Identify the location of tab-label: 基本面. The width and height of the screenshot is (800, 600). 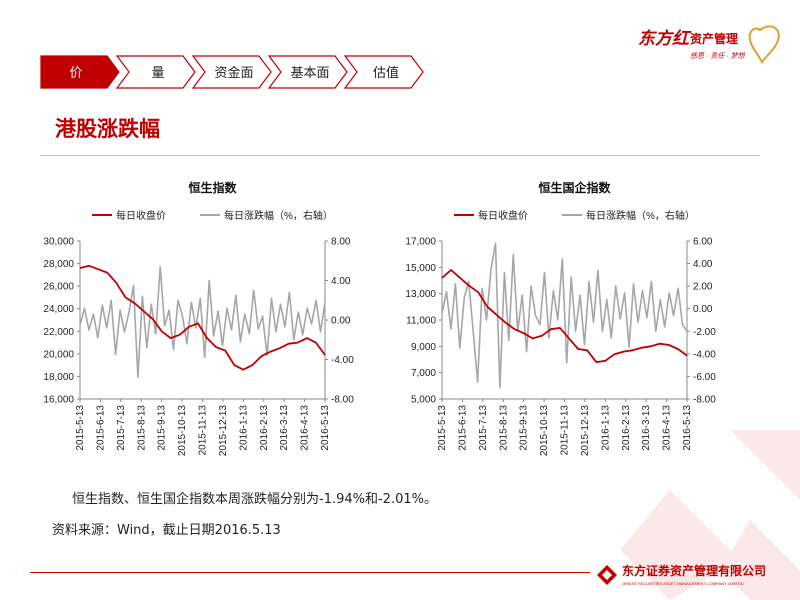
(309, 72).